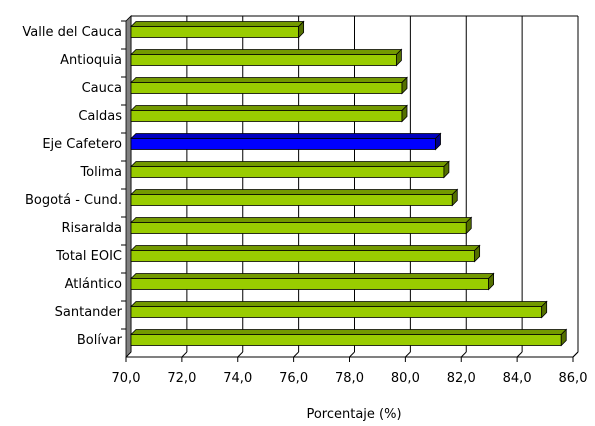 Image resolution: width=595 pixels, height=426 pixels. What do you see at coordinates (89, 312) in the screenshot?
I see `category-label: Santander` at bounding box center [89, 312].